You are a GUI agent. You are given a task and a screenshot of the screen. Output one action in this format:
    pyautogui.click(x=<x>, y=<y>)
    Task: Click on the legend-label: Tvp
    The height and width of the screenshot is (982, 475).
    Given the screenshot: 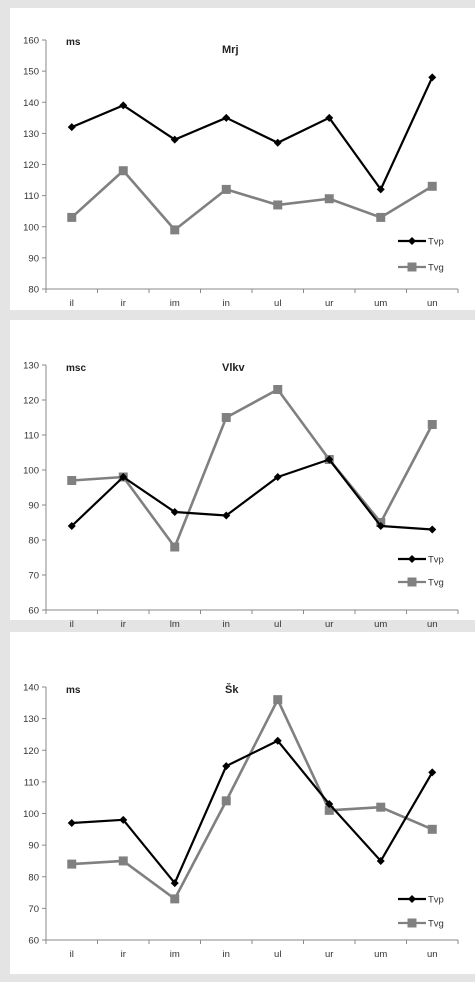 What is the action you would take?
    pyautogui.click(x=436, y=560)
    